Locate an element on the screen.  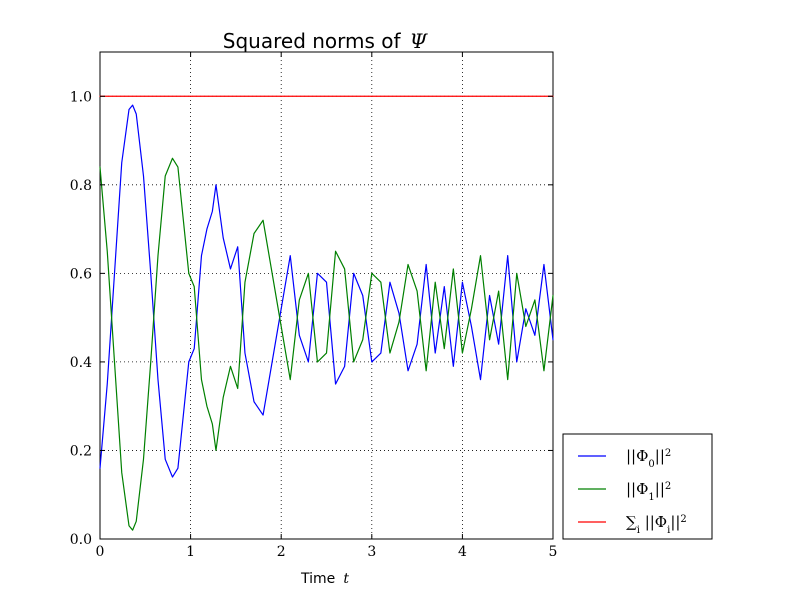
x-axis-label: Time t is located at coordinates (324, 577).